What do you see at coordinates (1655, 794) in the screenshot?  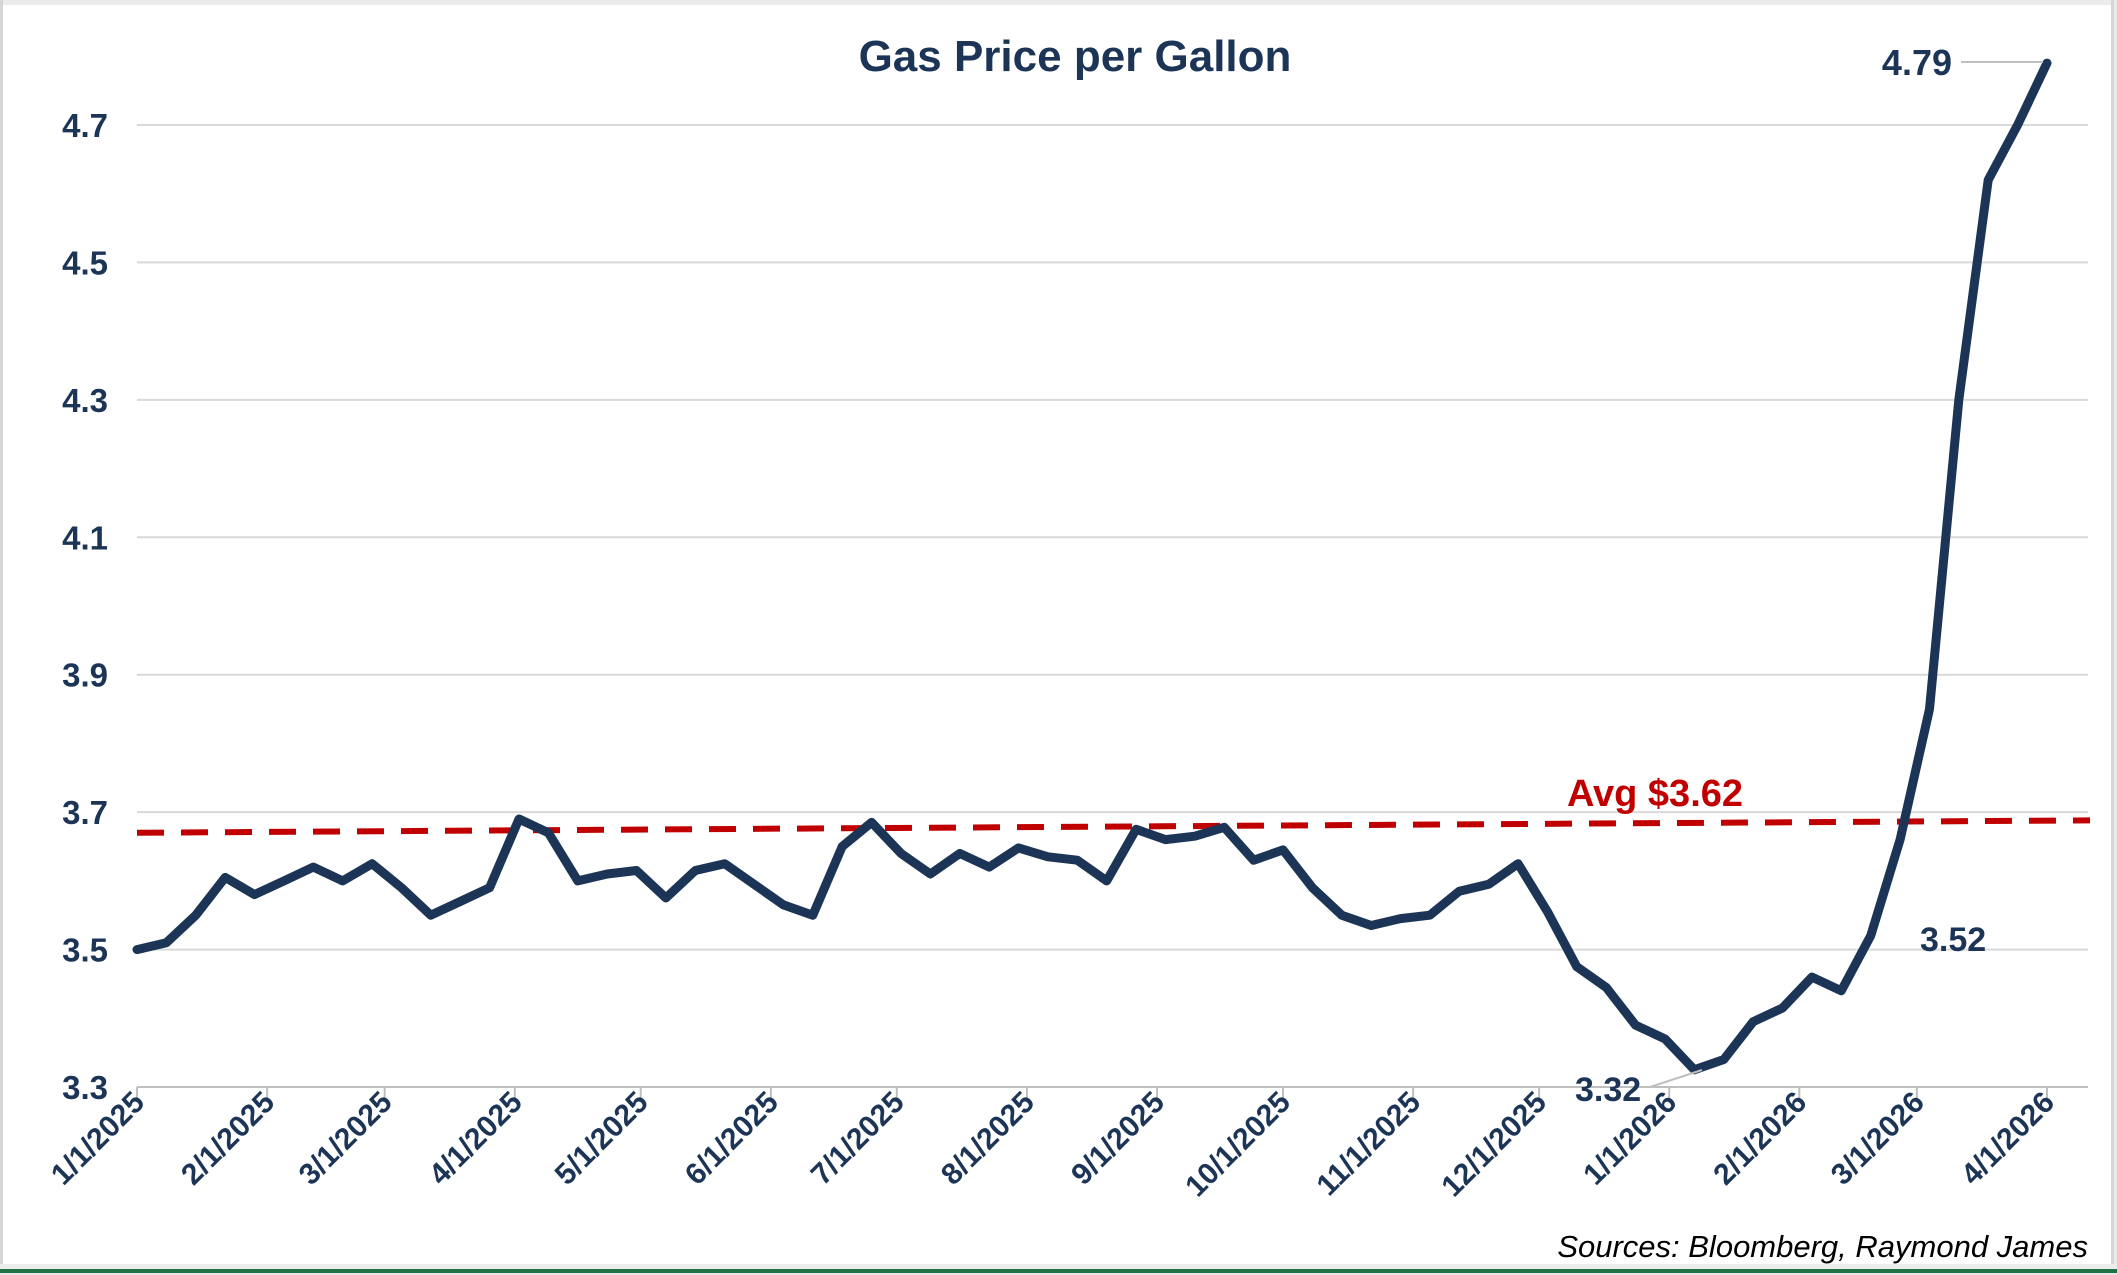 I see `avg-line-label: Avg $3.62` at bounding box center [1655, 794].